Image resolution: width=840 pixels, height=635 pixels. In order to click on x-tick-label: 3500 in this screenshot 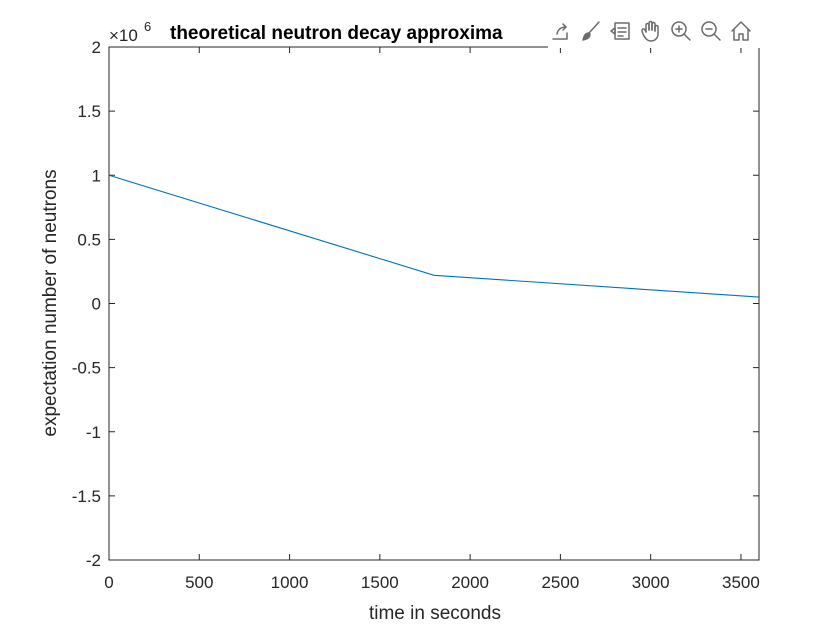, I will do `click(741, 582)`.